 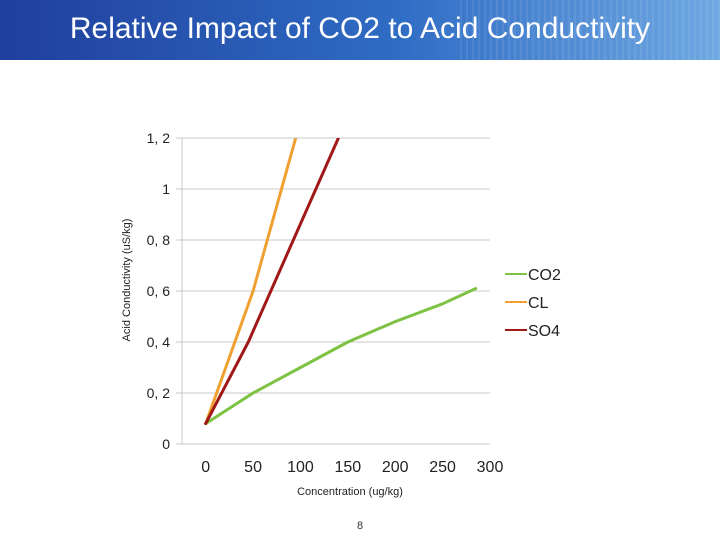 I want to click on x-tick-label: 200, so click(x=395, y=467).